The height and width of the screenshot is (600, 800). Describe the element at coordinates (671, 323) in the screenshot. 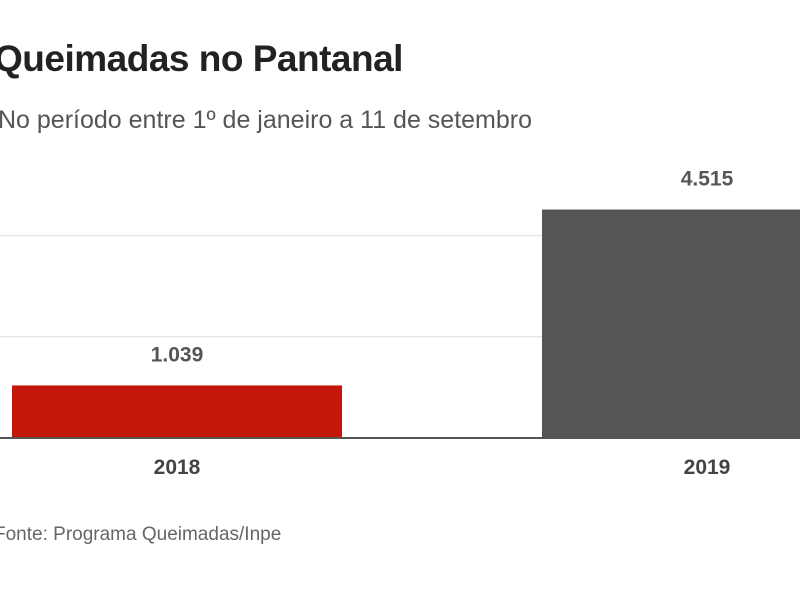

I see `bar-2019` at that location.